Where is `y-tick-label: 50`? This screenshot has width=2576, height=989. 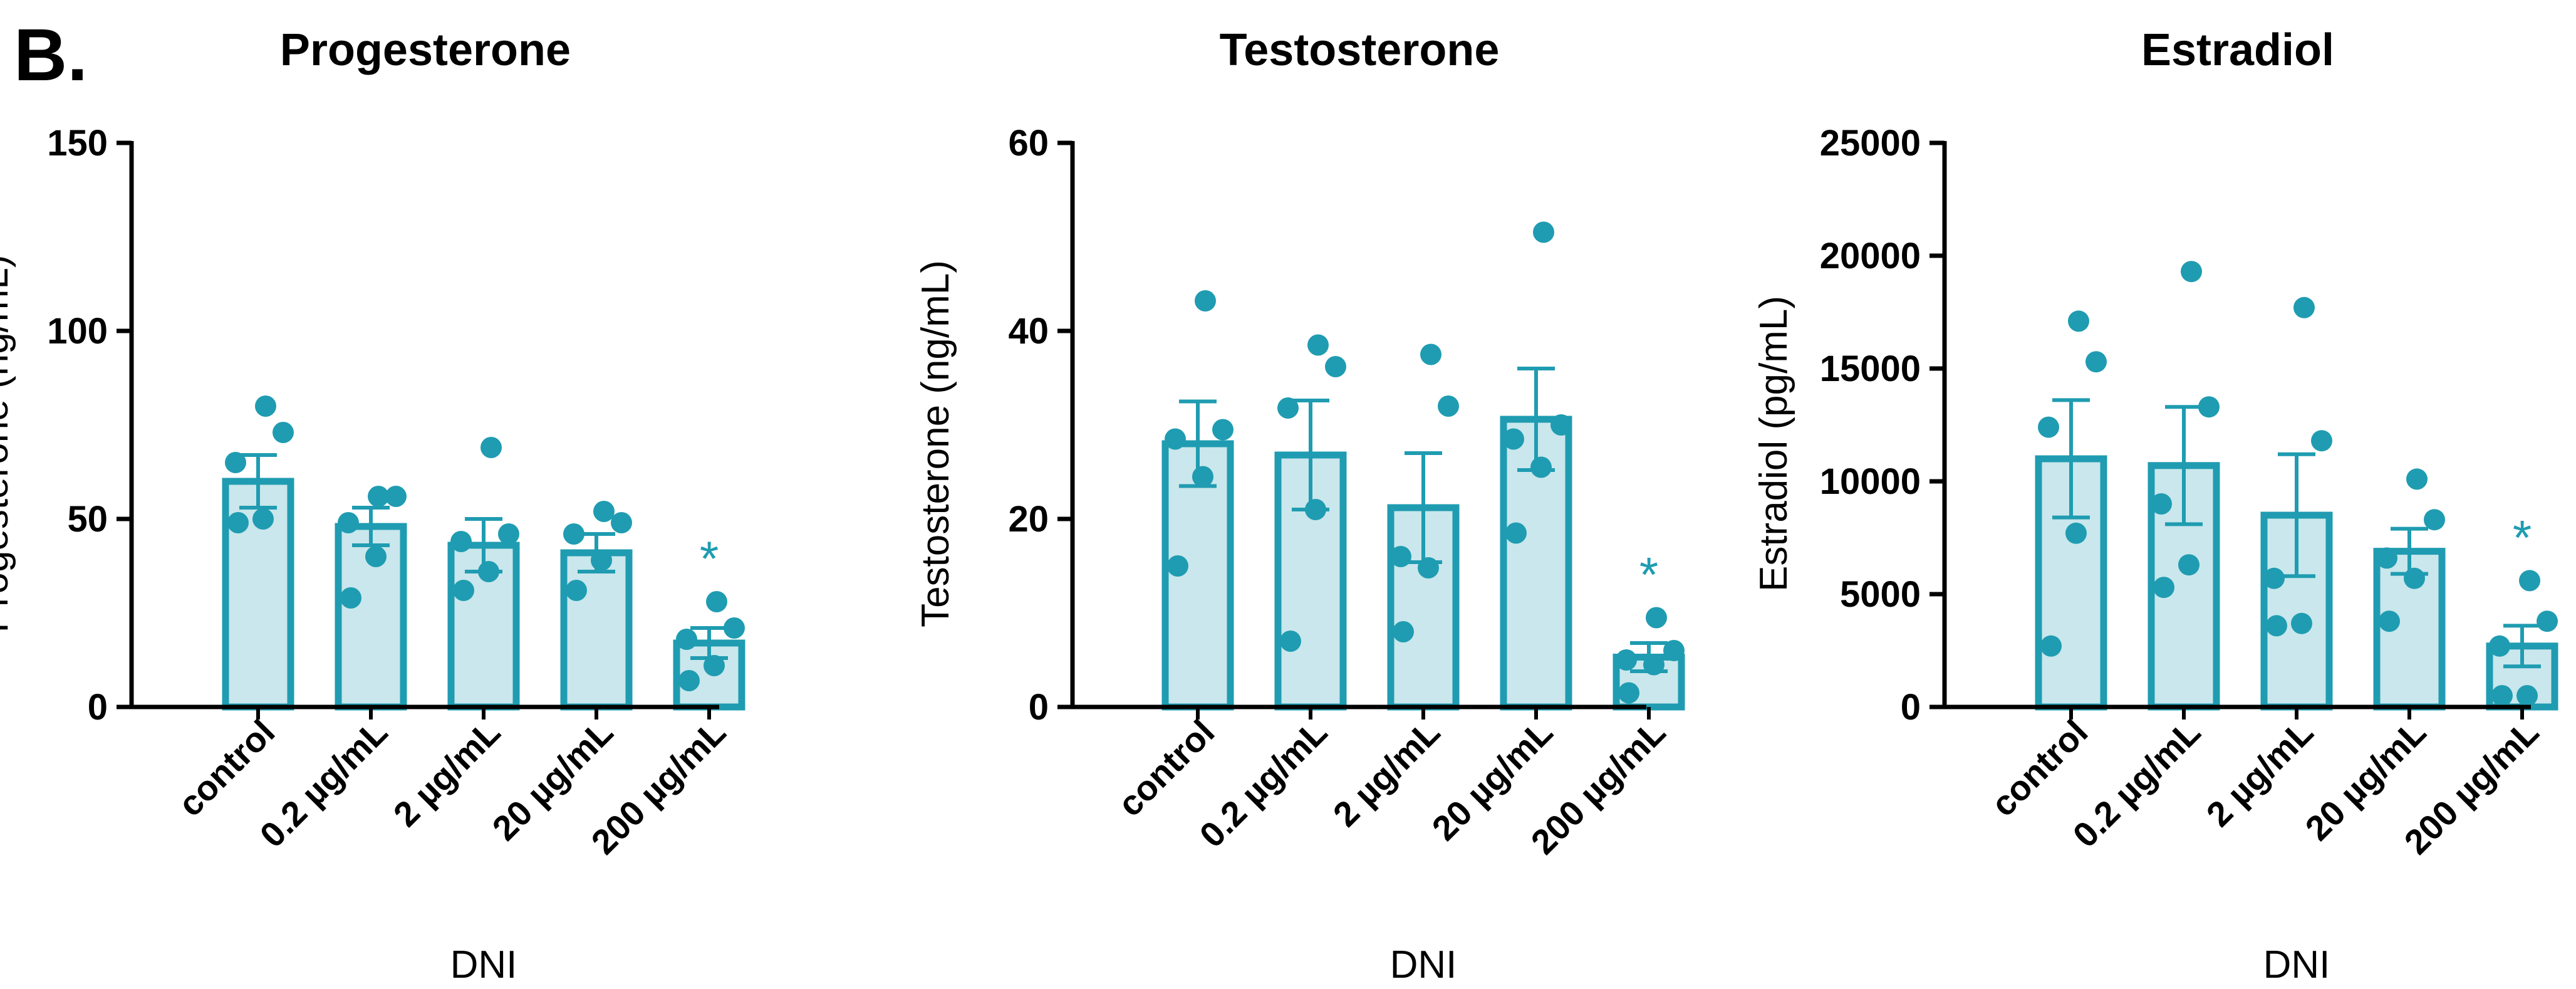 y-tick-label: 50 is located at coordinates (87, 519).